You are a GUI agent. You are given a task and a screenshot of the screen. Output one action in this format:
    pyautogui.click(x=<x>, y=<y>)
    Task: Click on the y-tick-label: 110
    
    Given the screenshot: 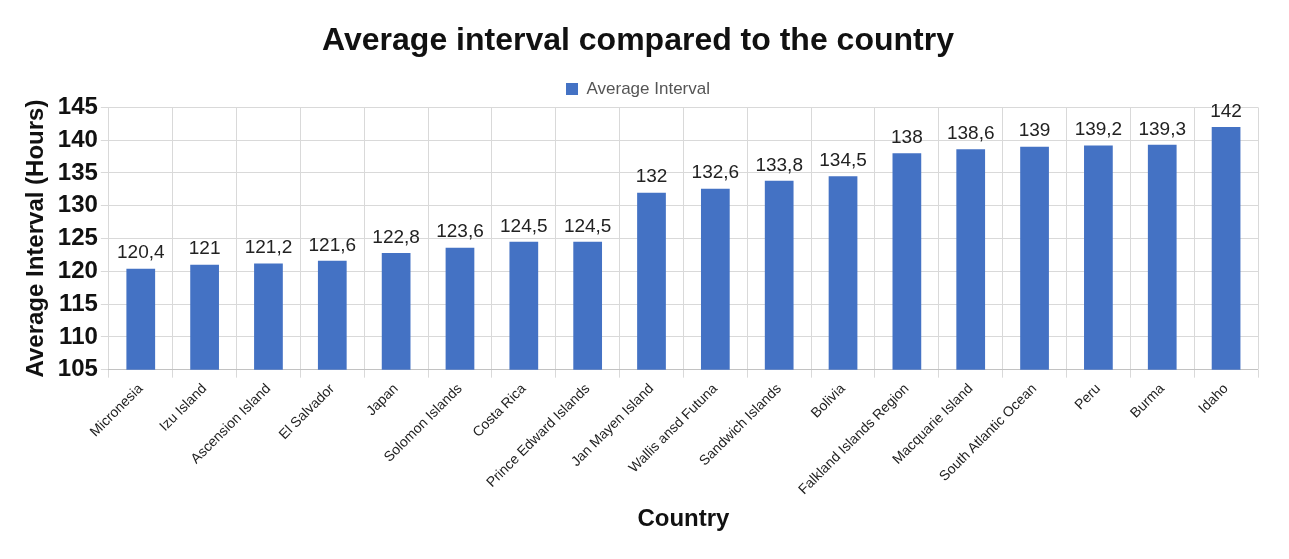 What is the action you would take?
    pyautogui.click(x=78, y=335)
    